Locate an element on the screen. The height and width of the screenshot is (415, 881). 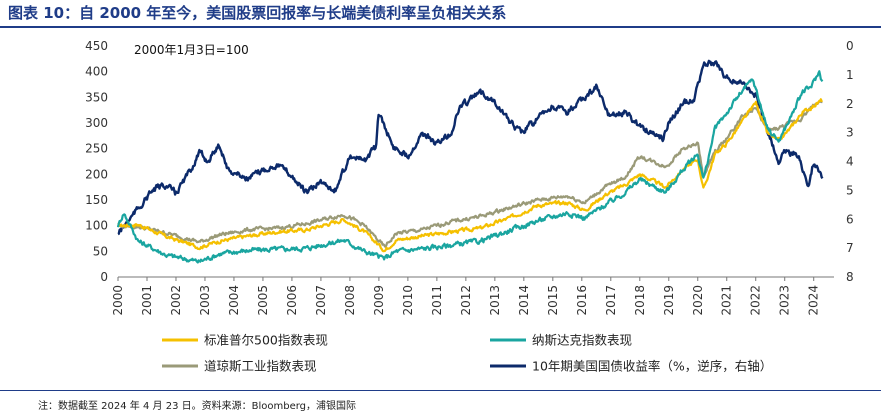
x-tick-label: 2011 is located at coordinates (437, 300).